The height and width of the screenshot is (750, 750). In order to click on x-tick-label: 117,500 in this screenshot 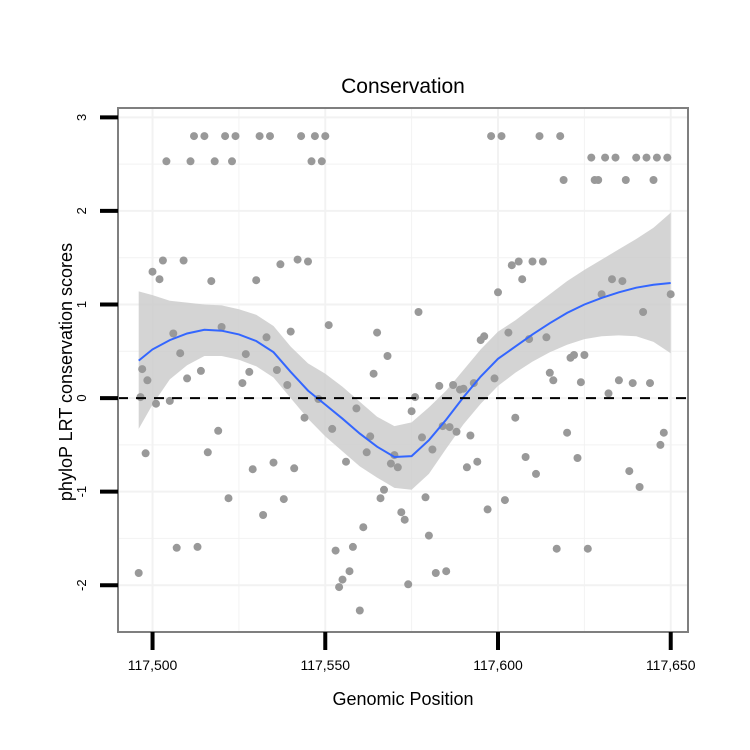, I will do `click(153, 665)`.